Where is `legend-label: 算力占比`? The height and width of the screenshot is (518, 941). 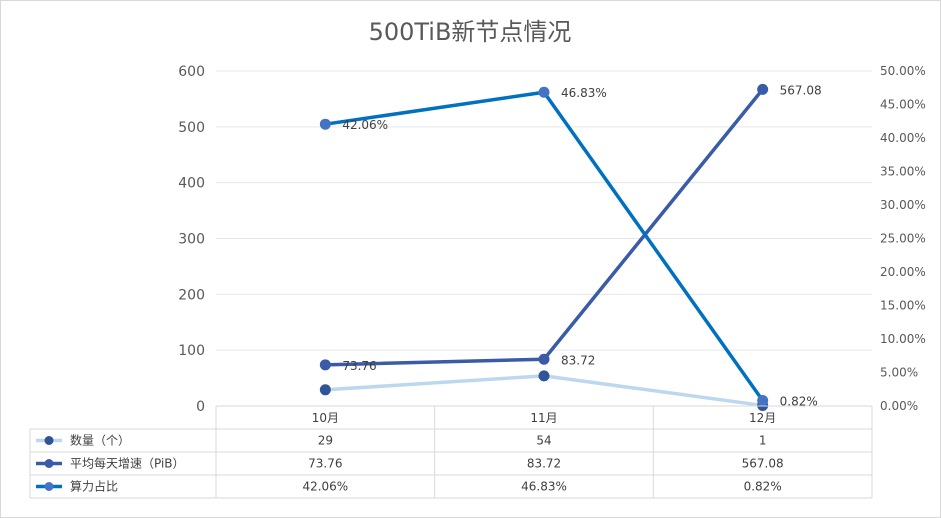 legend-label: 算力占比 is located at coordinates (94, 486).